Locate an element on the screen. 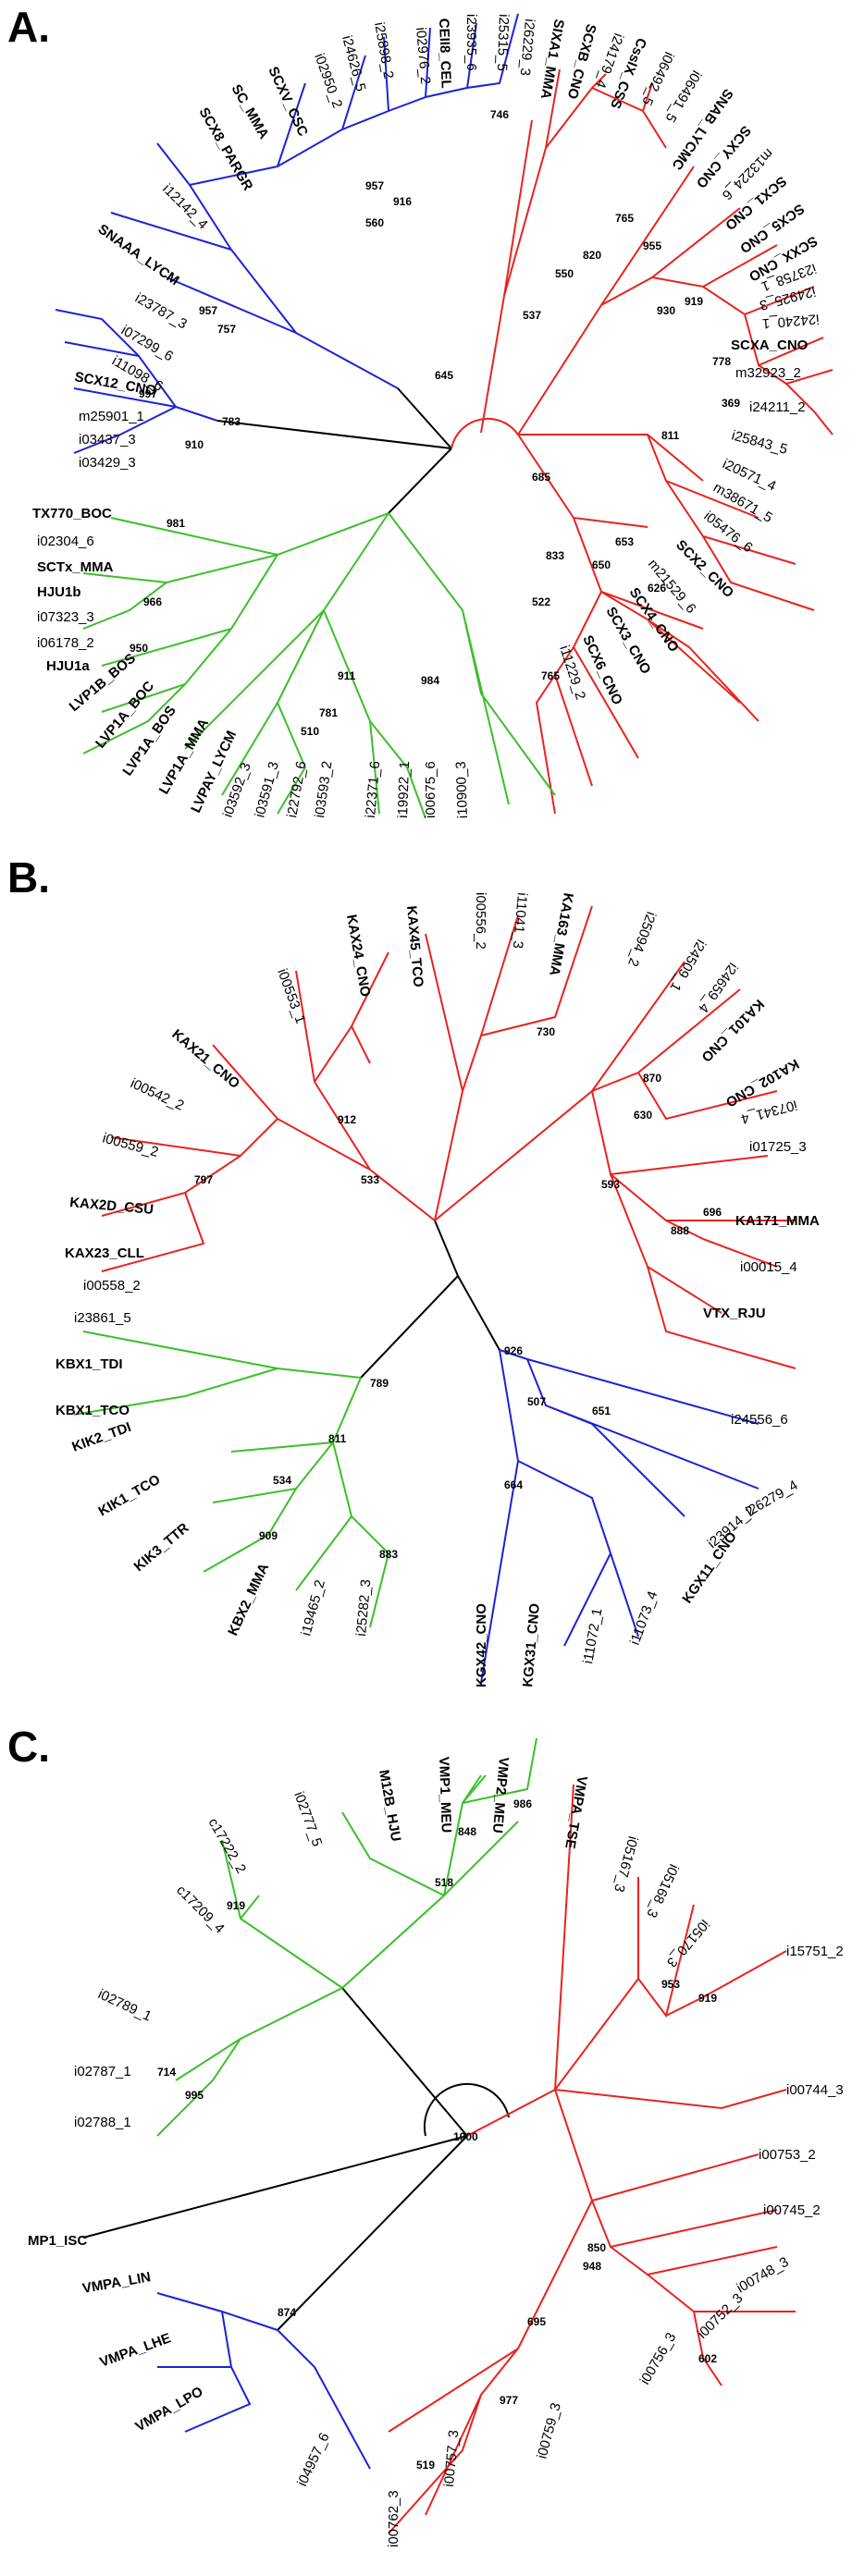 This screenshot has height=2576, width=852. leaf: SC_MMA is located at coordinates (250, 112).